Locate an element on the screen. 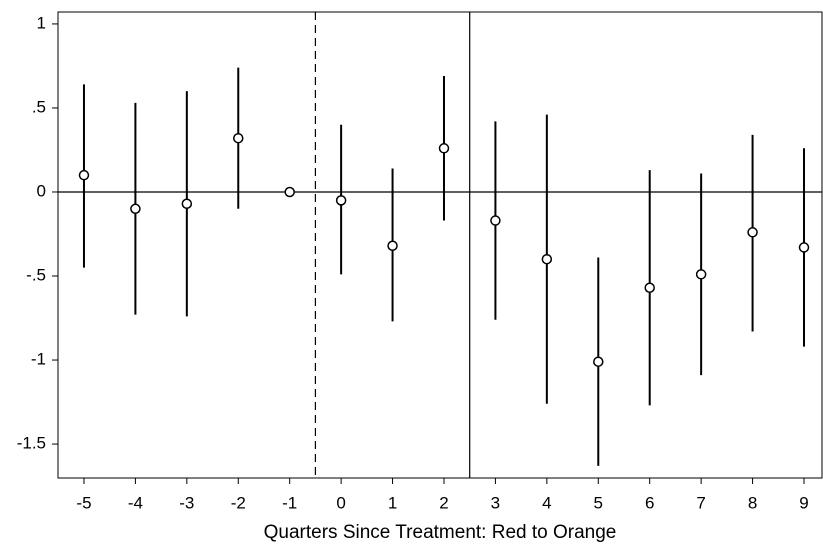 The width and height of the screenshot is (823, 544). x-tick-label: 3 is located at coordinates (495, 502).